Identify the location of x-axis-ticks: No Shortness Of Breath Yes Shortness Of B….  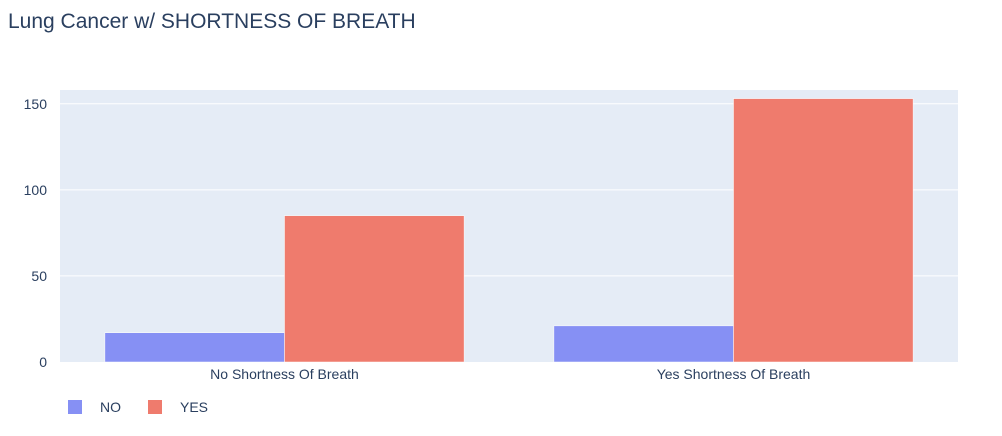
(510, 374).